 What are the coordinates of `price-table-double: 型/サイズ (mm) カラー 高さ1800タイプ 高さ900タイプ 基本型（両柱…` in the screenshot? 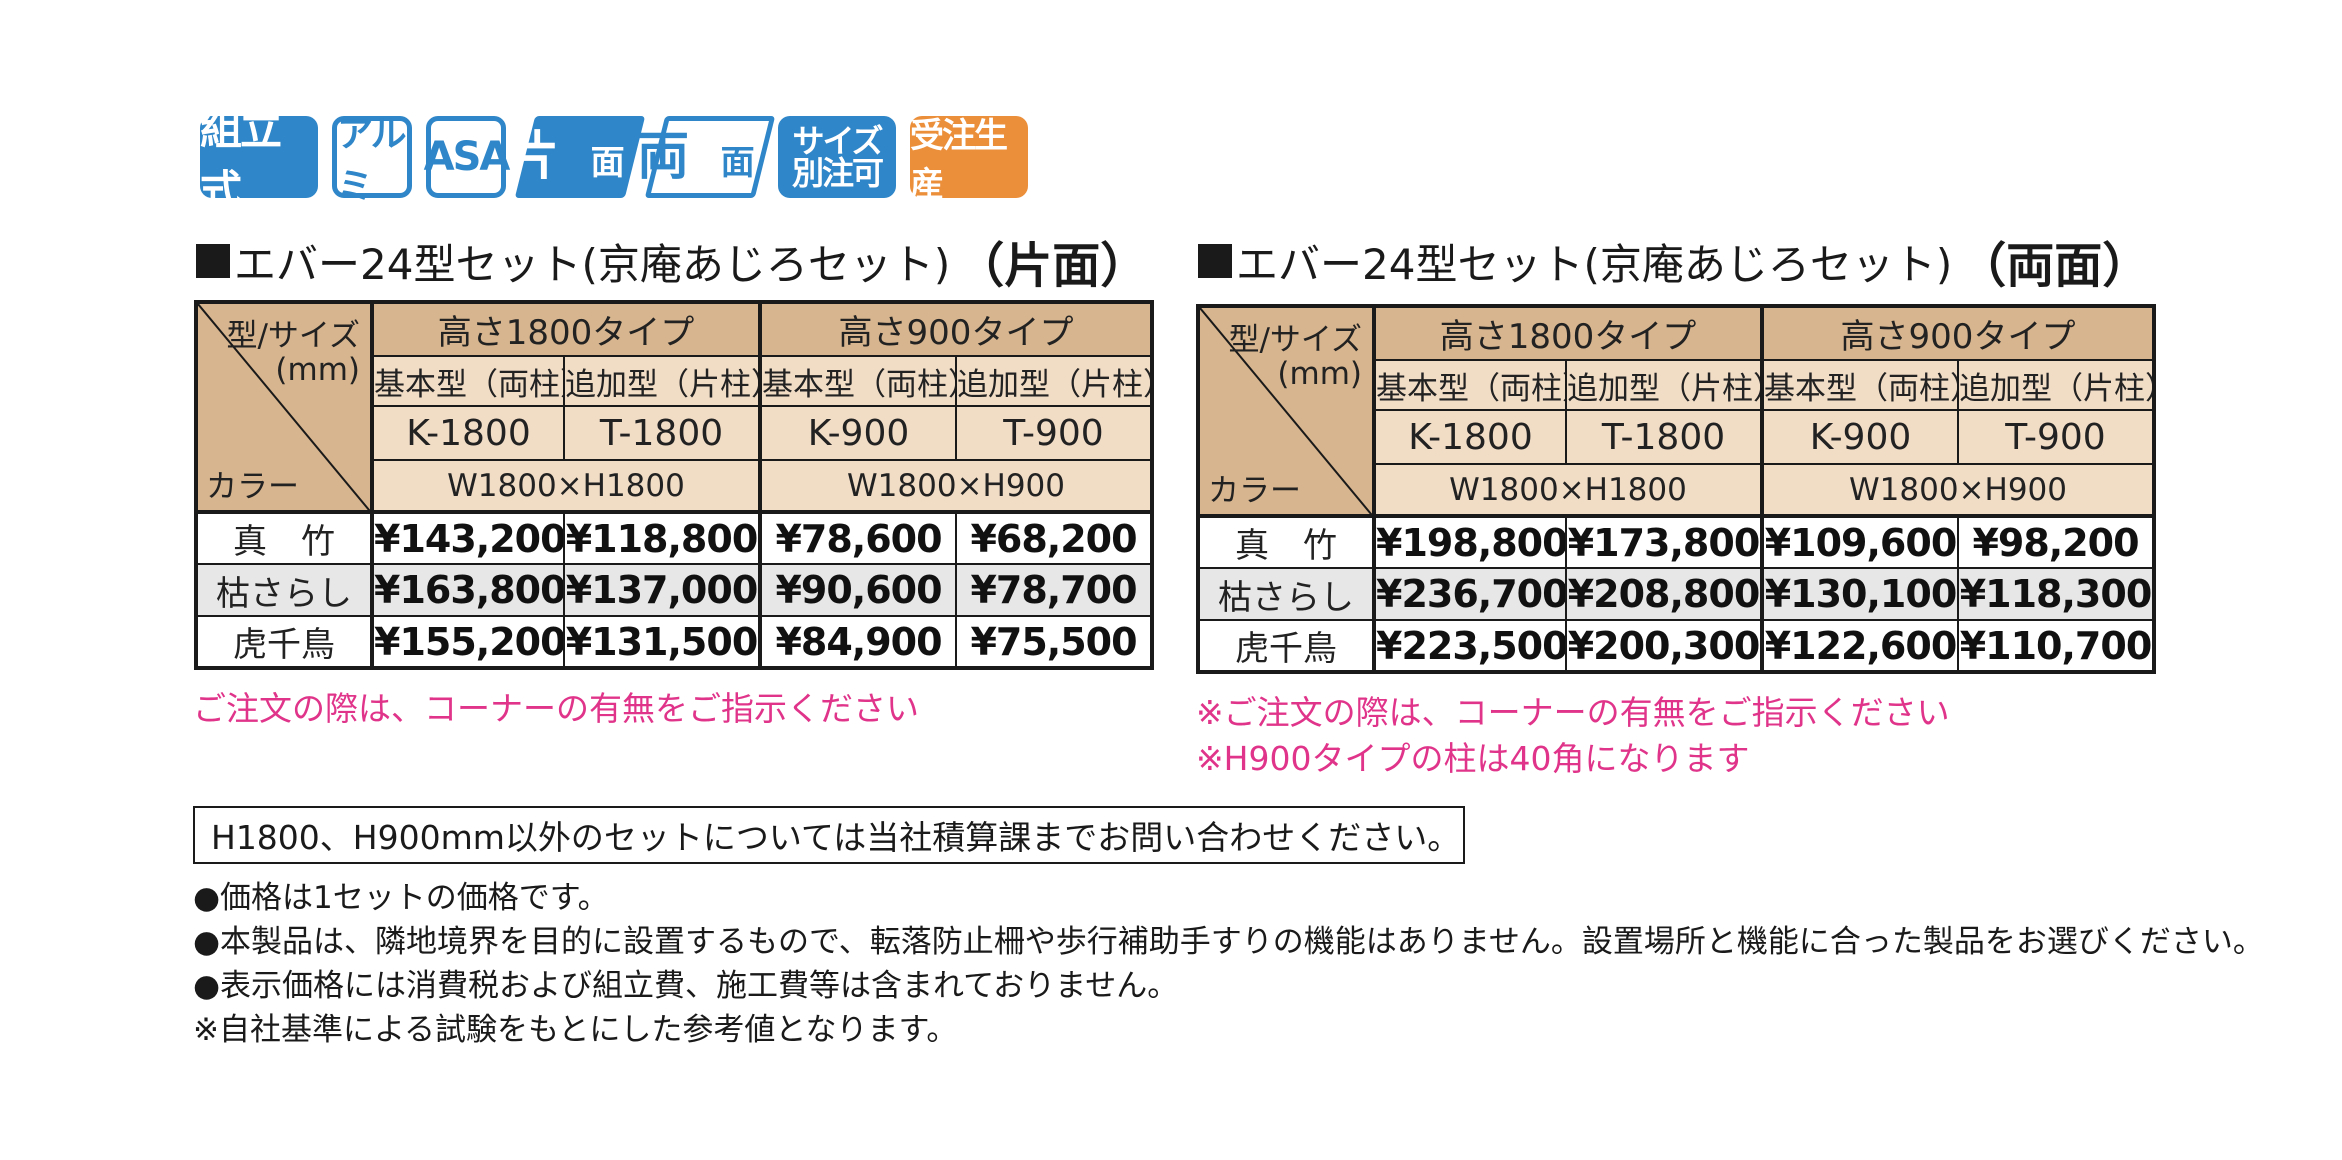 It's located at (1676, 489).